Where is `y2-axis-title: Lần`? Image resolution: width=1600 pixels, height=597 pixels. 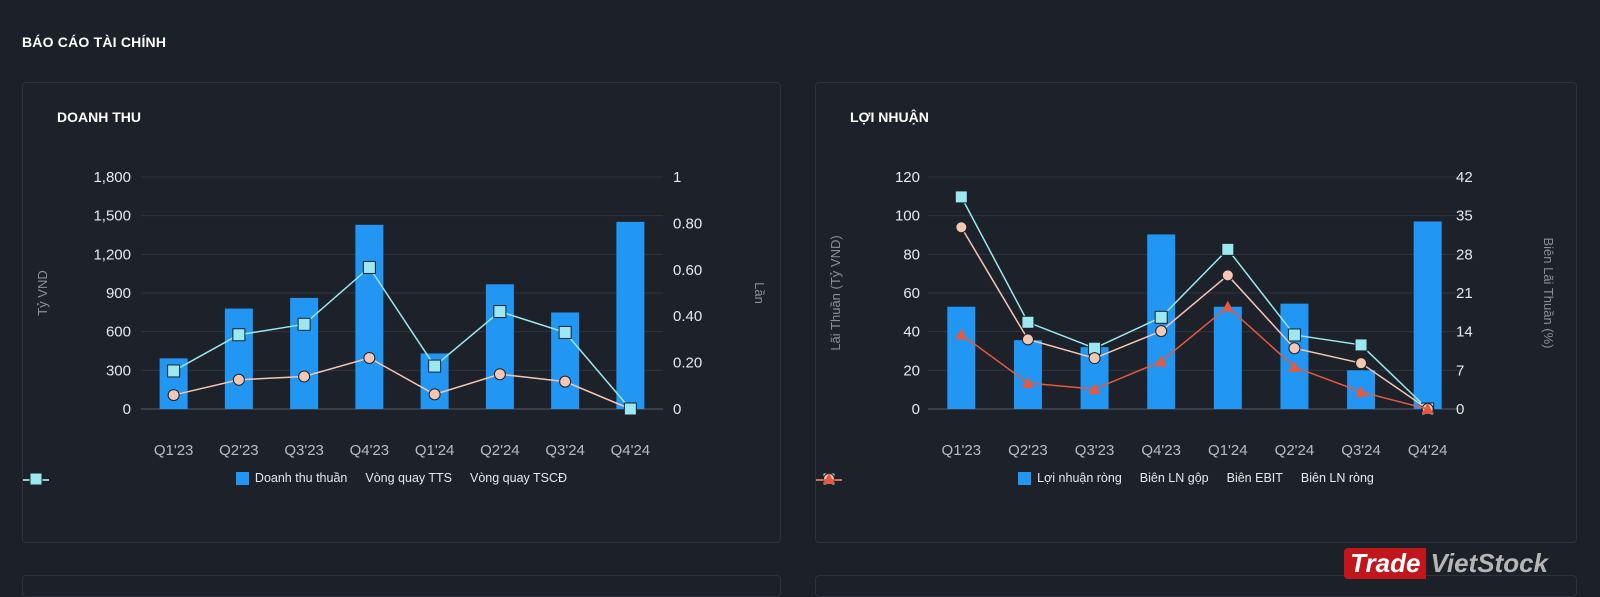
y2-axis-title: Lần is located at coordinates (759, 293).